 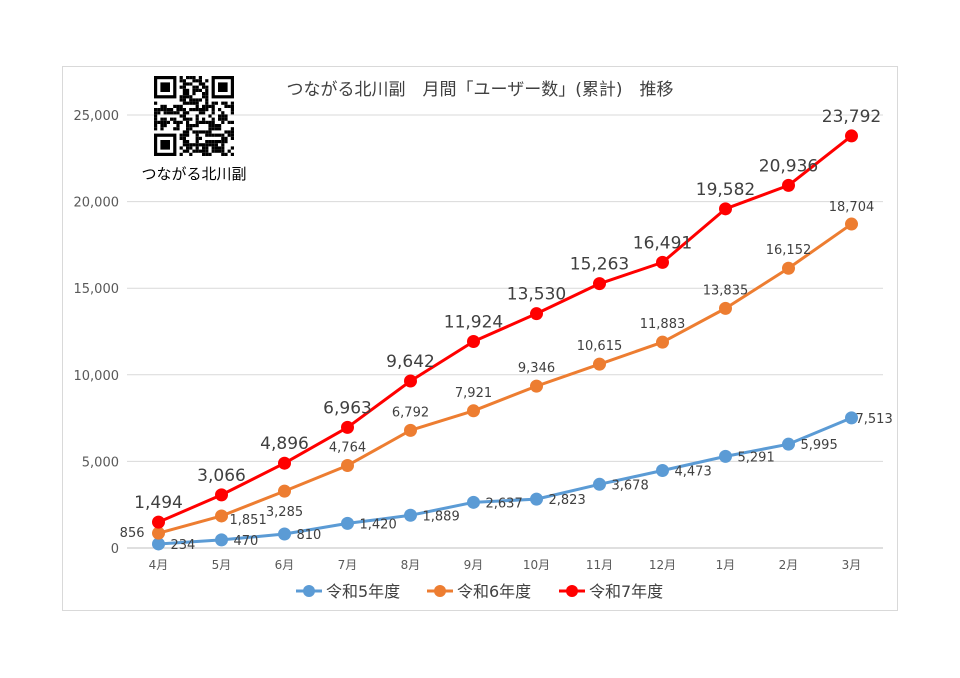 I want to click on y-tick-label: 5,000, so click(x=100, y=462).